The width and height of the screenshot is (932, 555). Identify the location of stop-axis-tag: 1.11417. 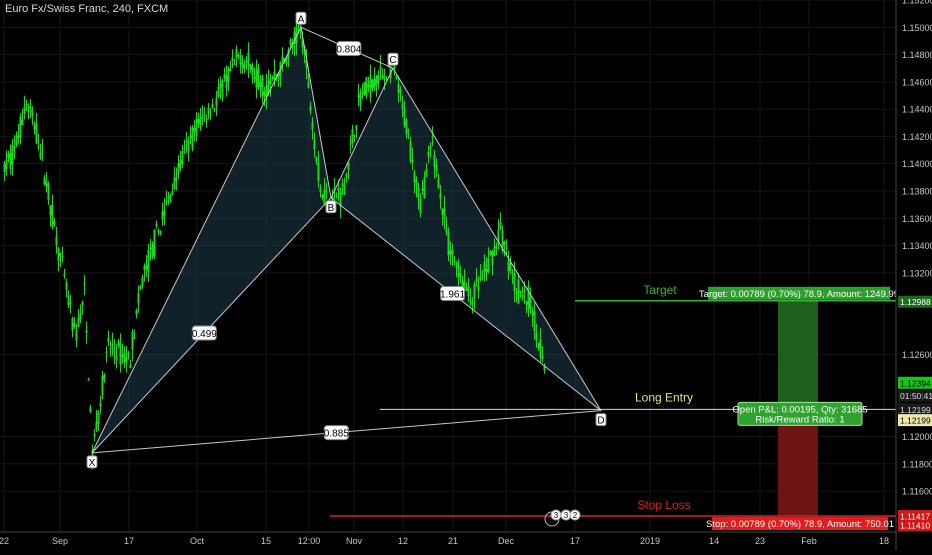
(915, 517).